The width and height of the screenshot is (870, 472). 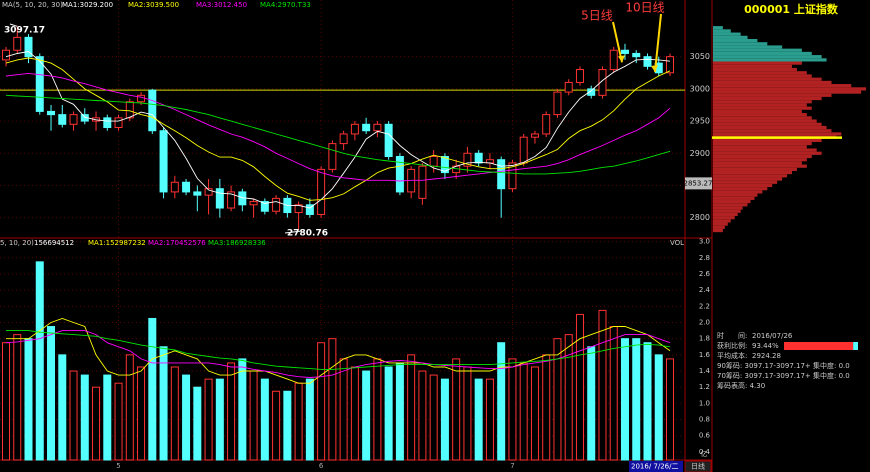 What do you see at coordinates (13, 25) in the screenshot?
I see `annotation-arrow` at bounding box center [13, 25].